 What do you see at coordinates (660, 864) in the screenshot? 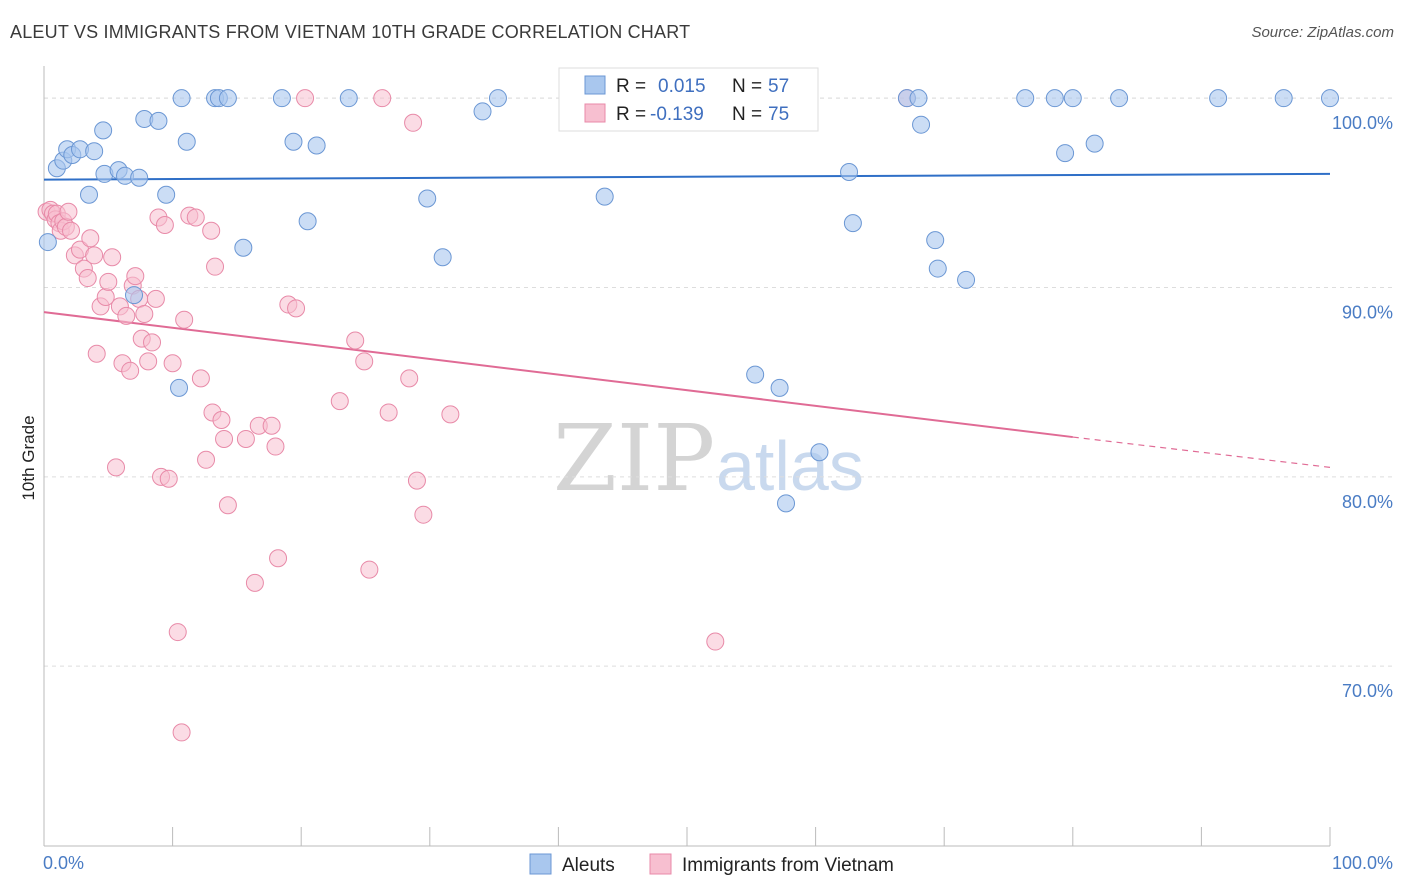
I see `bottom-legend-swatch-vietnam` at bounding box center [660, 864].